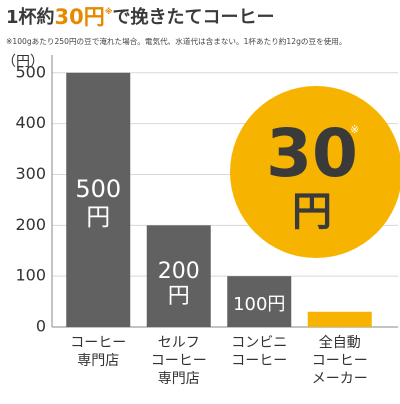 Image resolution: width=400 pixels, height=404 pixels. Describe the element at coordinates (354, 129) in the screenshot. I see `highlight-mark: ※` at that location.